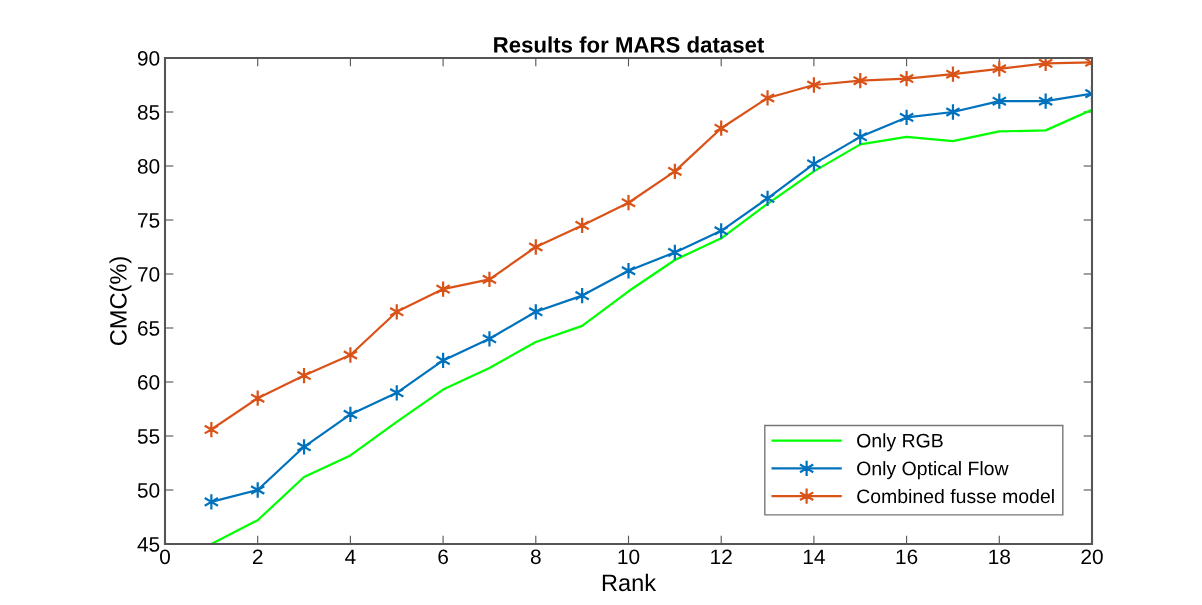  What do you see at coordinates (629, 44) in the screenshot?
I see `chart-title: Results for MARS dataset` at bounding box center [629, 44].